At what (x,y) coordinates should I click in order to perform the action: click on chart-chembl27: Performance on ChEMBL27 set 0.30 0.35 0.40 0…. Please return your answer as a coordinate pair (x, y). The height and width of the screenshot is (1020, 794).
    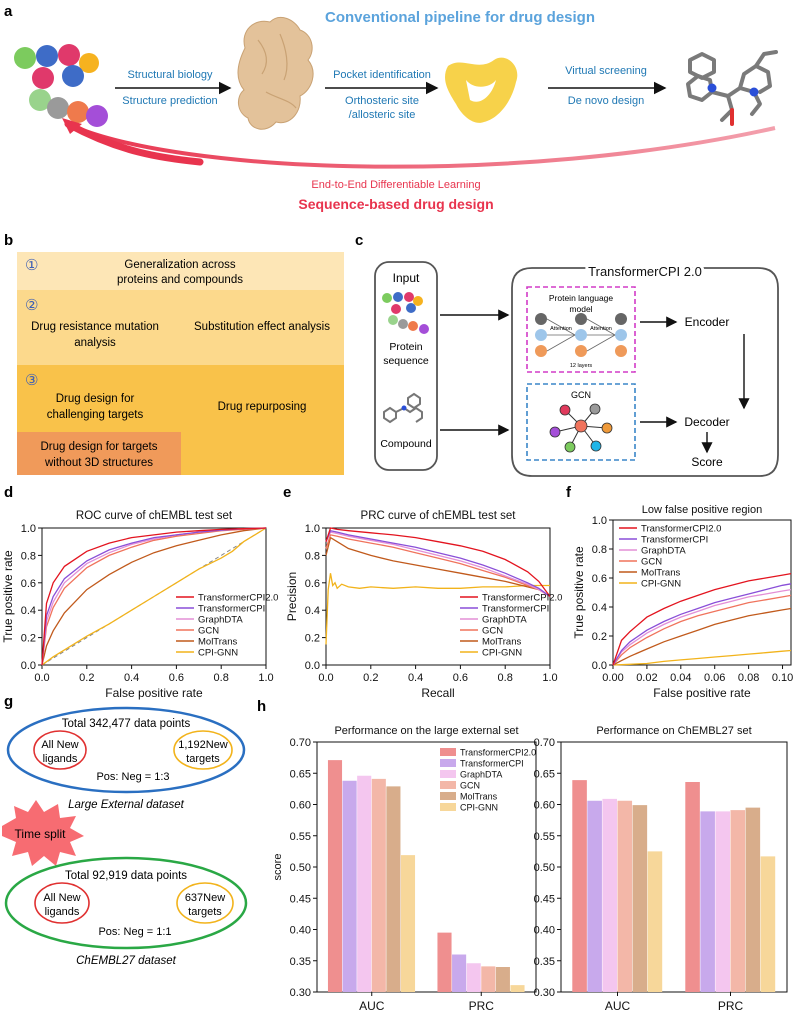
    Looking at the image, I should click on (661, 869).